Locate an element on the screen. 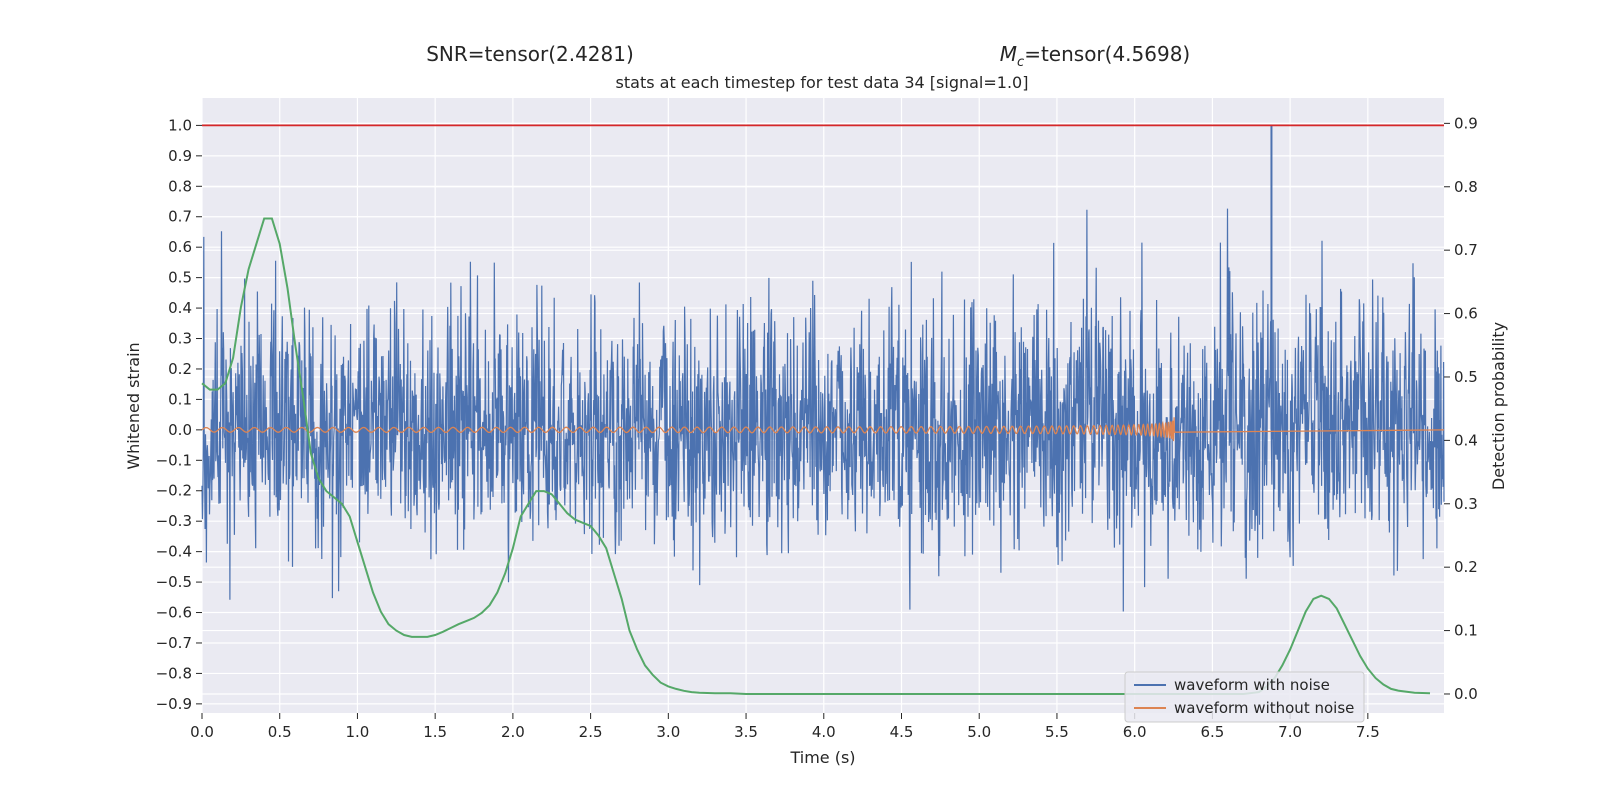 Image resolution: width=1600 pixels, height=800 pixels. suptitle-mass-subscript: c is located at coordinates (1020, 62).